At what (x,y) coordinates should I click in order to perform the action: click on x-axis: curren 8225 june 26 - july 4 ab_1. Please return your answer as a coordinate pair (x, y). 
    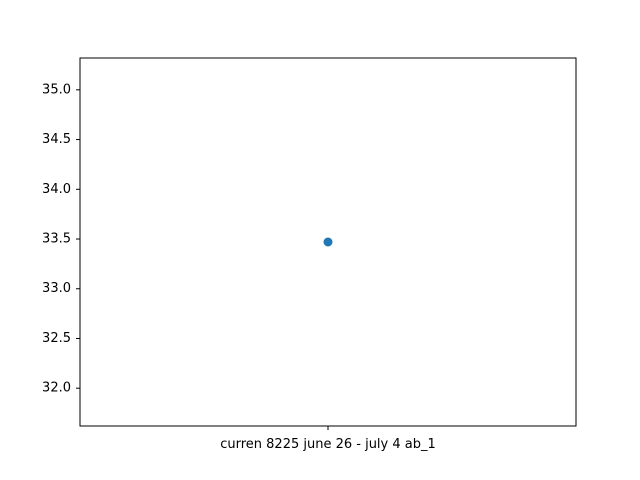
    Looking at the image, I should click on (328, 439).